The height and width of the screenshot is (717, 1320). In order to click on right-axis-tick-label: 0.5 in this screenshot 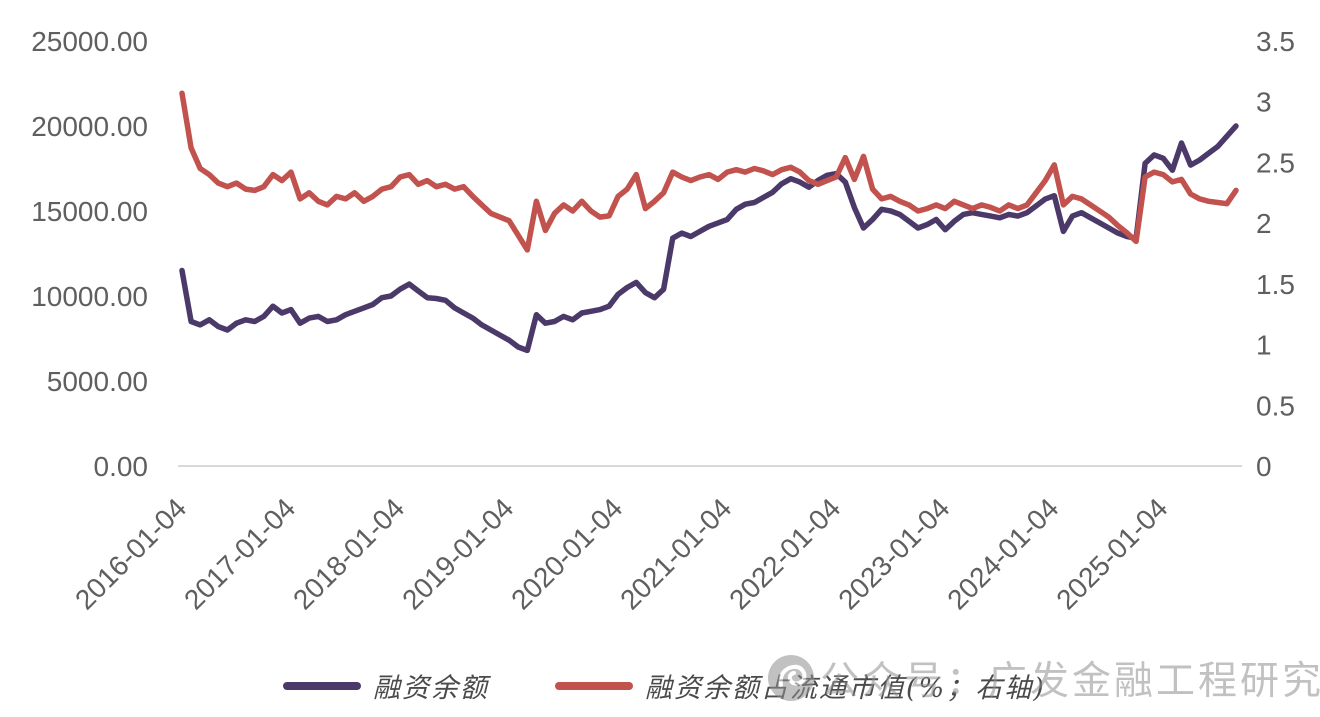, I will do `click(1275, 405)`.